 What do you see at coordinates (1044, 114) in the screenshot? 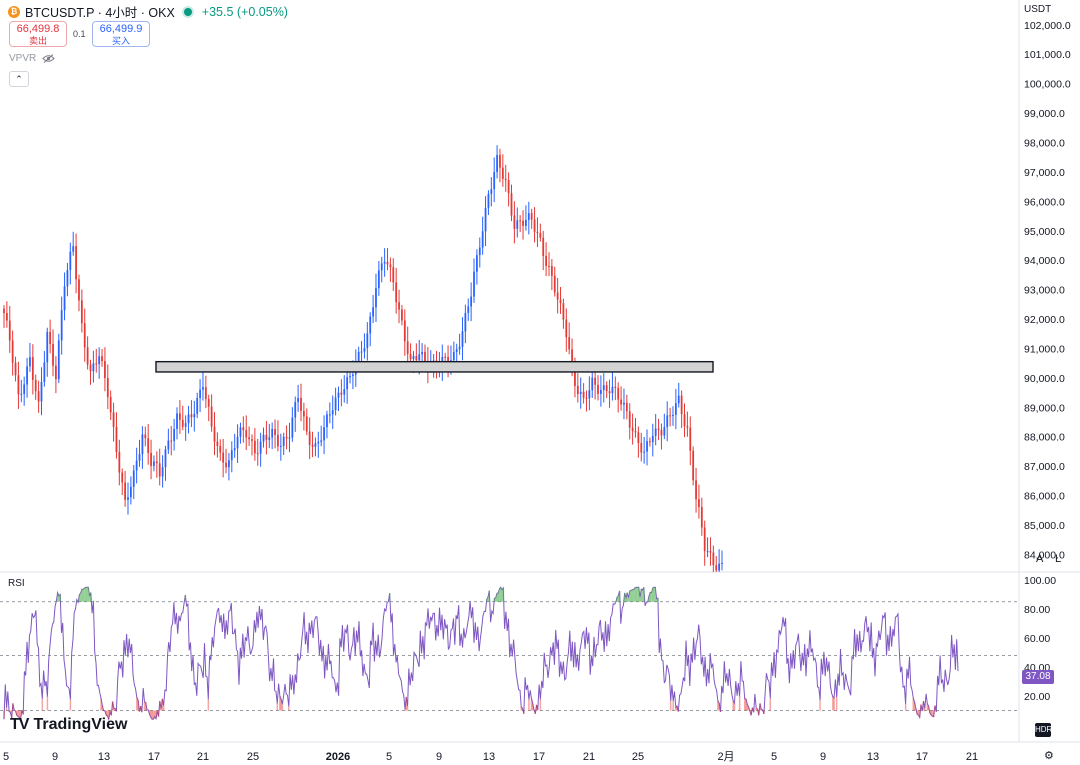
I see `price-tick-label: 99,000.0` at bounding box center [1044, 114].